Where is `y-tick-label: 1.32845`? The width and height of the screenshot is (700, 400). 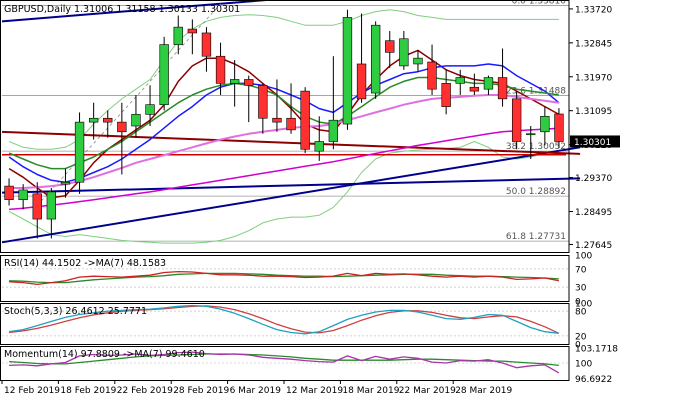 y-tick-label: 1.32845 is located at coordinates (593, 44).